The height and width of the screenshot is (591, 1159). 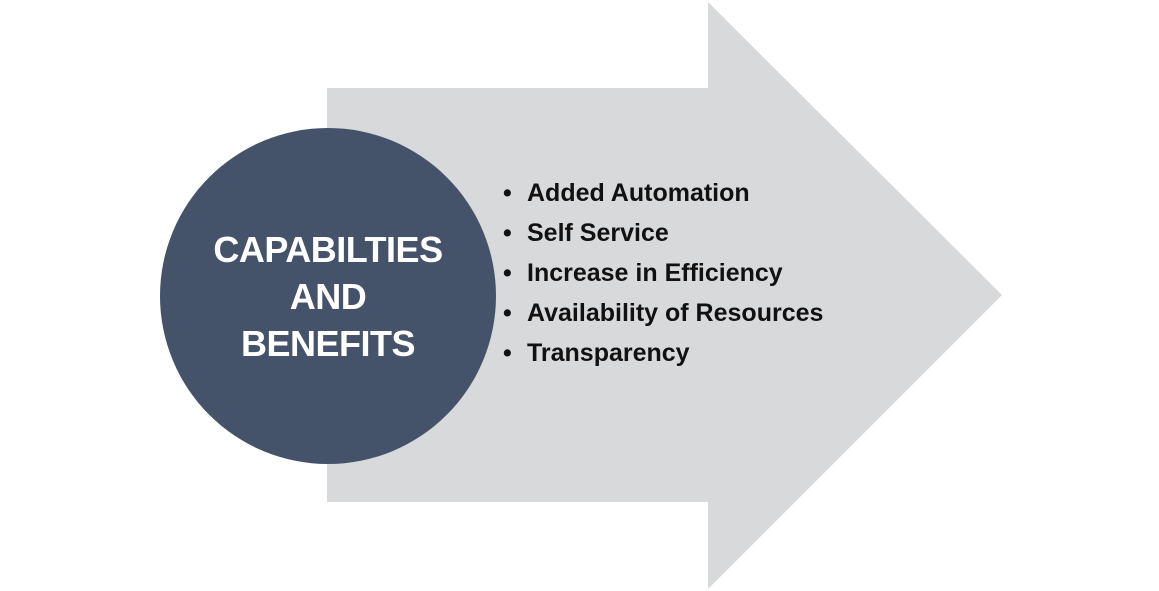 What do you see at coordinates (655, 273) in the screenshot?
I see `list-item-text: Increase in Efficiency` at bounding box center [655, 273].